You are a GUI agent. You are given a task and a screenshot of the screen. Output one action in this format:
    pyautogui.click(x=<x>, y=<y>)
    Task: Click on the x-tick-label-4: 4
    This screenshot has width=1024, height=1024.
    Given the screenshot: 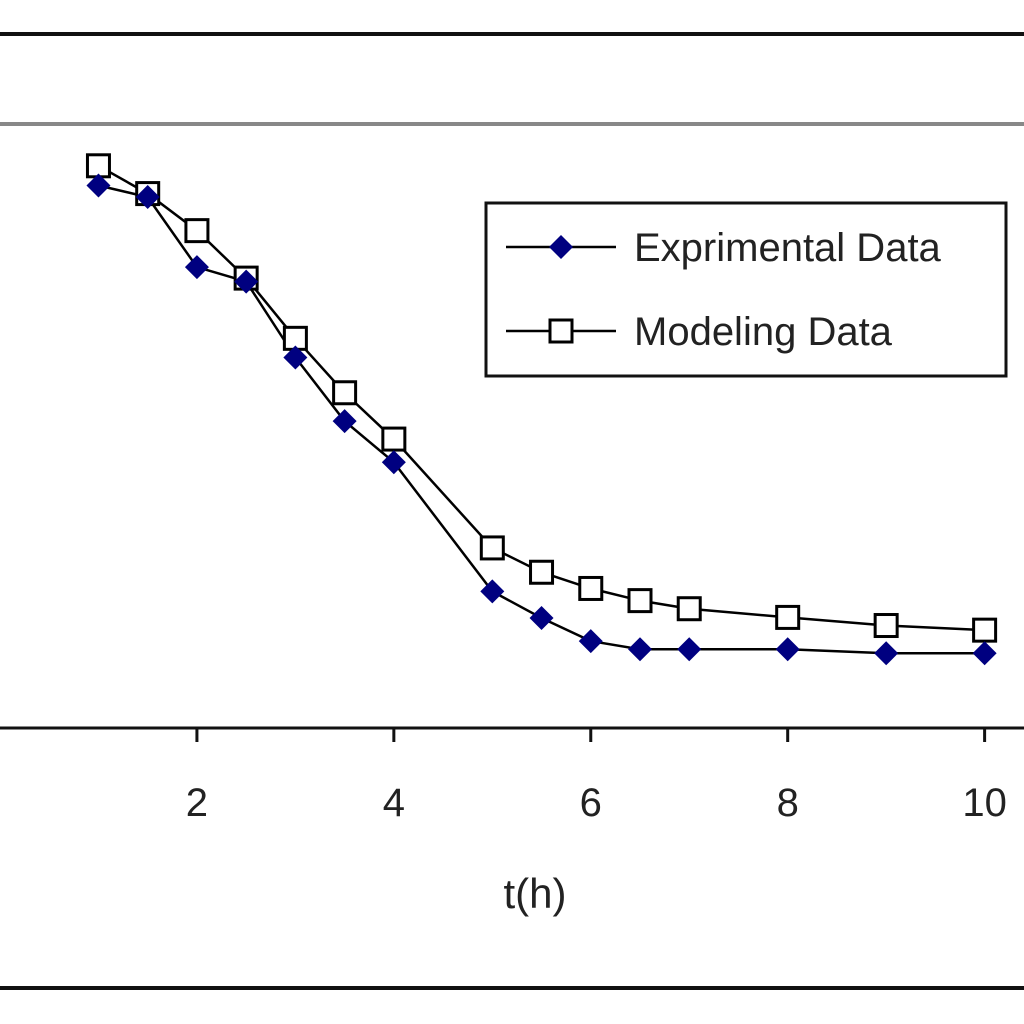 What is the action you would take?
    pyautogui.click(x=394, y=803)
    